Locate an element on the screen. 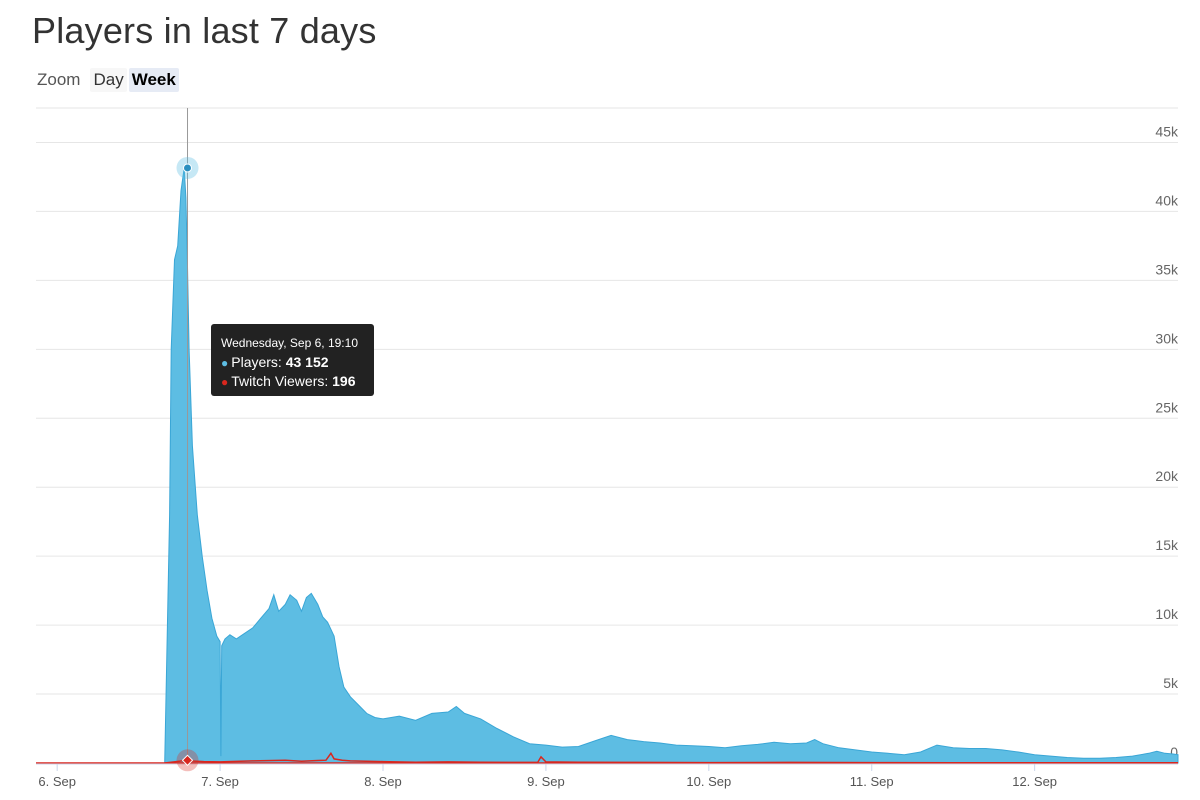 The image size is (1200, 800). x-tick-label: 9. Sep is located at coordinates (546, 781).